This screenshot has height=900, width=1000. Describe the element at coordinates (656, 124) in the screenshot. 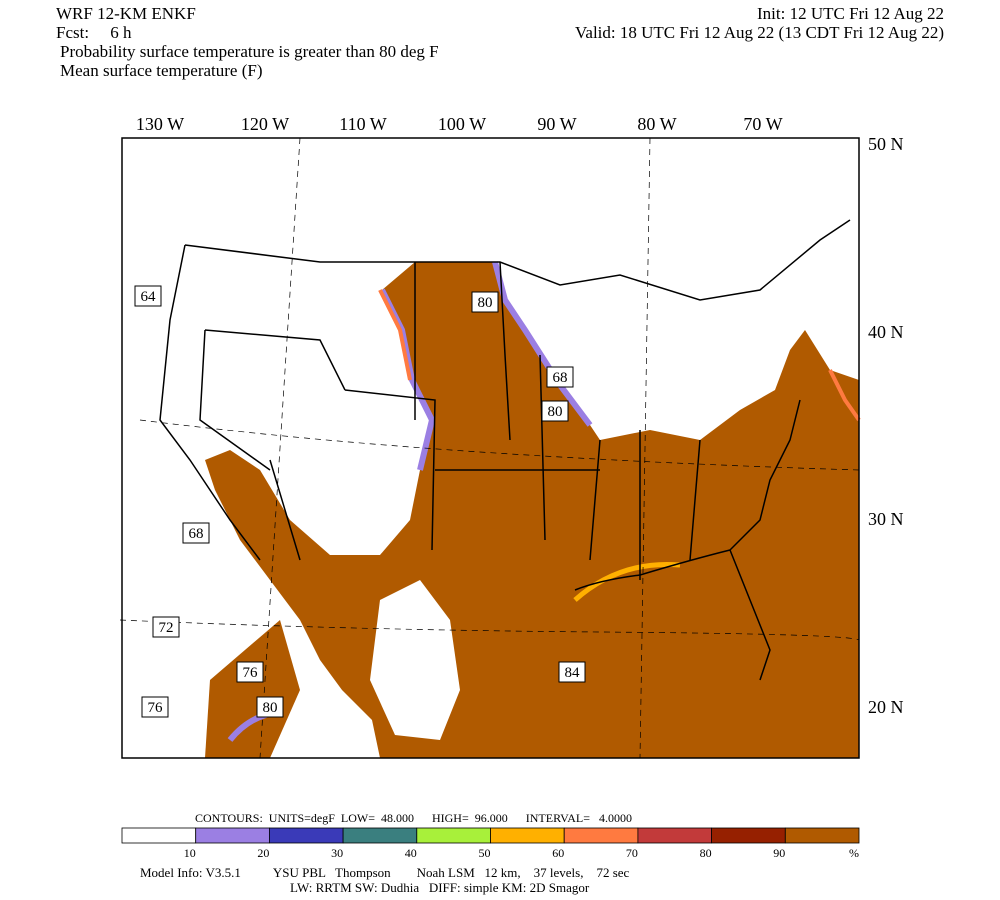

I see `longitude-label: 80 W` at that location.